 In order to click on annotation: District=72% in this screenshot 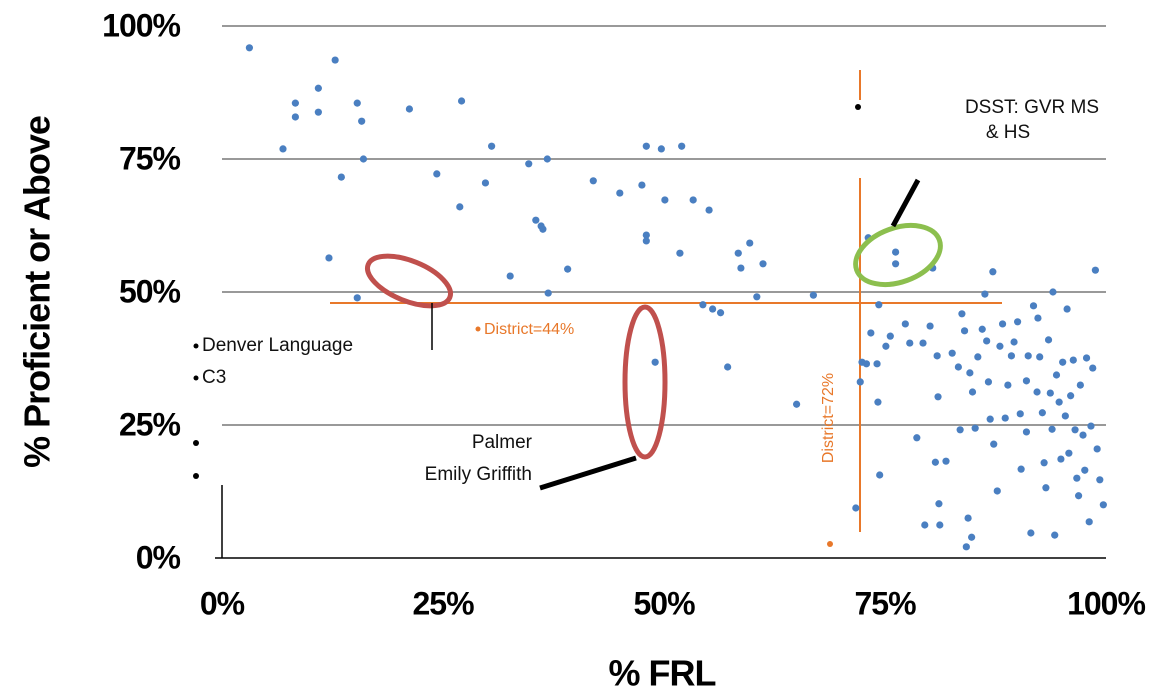, I will do `click(828, 418)`.